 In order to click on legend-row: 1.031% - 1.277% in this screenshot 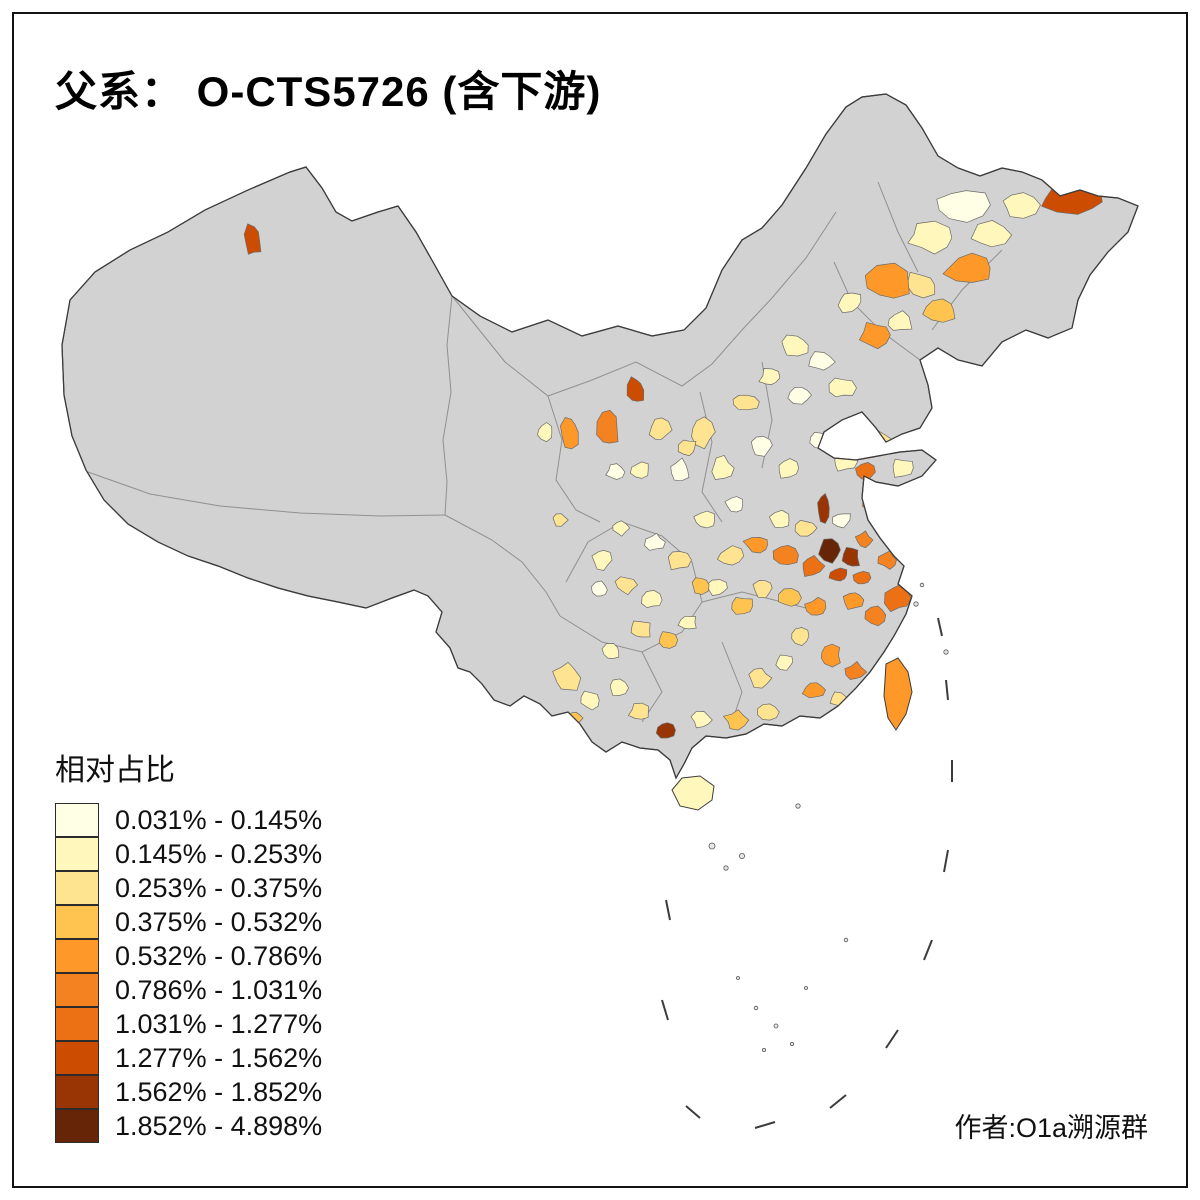, I will do `click(188, 1024)`.